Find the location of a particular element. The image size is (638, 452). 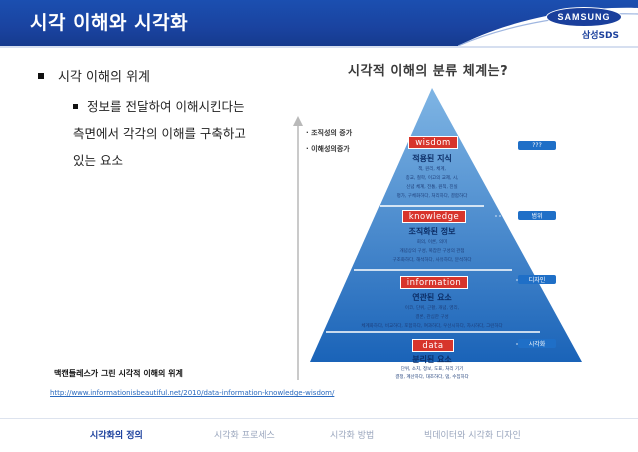

samsung-sds-logo: SAMSUNG 삼성SDS is located at coordinates (583, 23).